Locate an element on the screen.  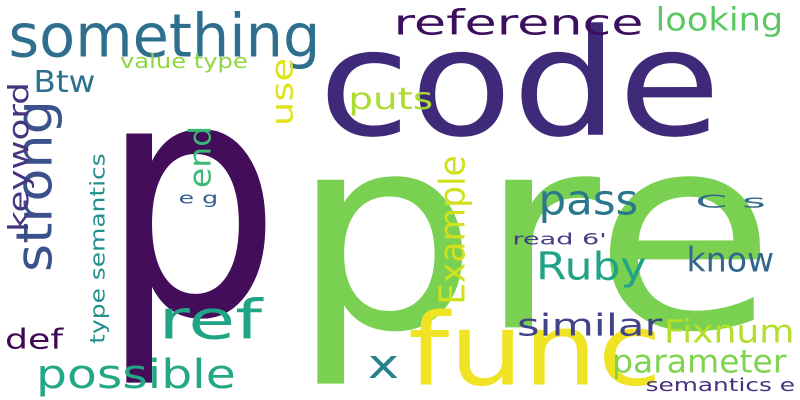
word-end: end is located at coordinates (200, 157).